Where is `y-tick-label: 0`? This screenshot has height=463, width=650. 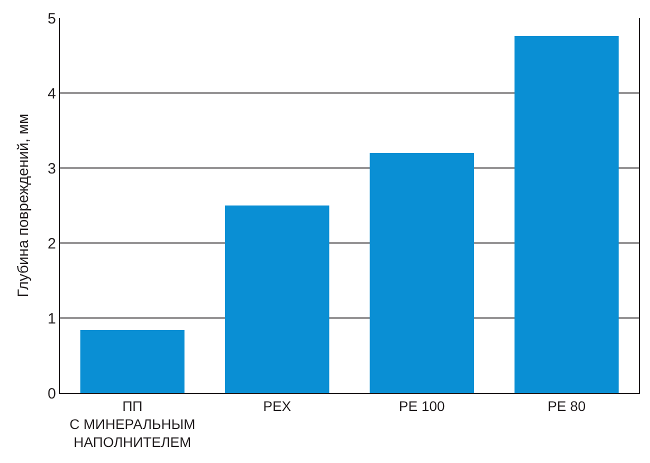
y-tick-label: 0 is located at coordinates (52, 393).